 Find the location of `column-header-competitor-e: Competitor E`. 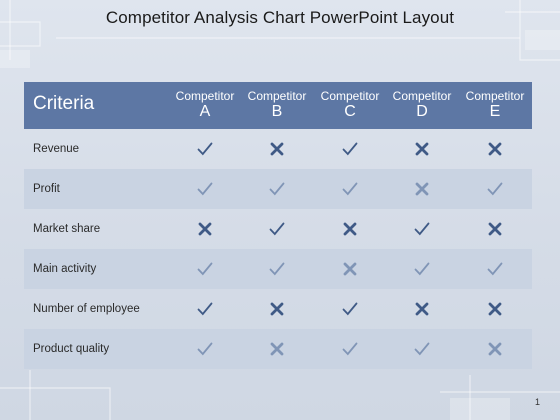

column-header-competitor-e: Competitor E is located at coordinates (495, 105).